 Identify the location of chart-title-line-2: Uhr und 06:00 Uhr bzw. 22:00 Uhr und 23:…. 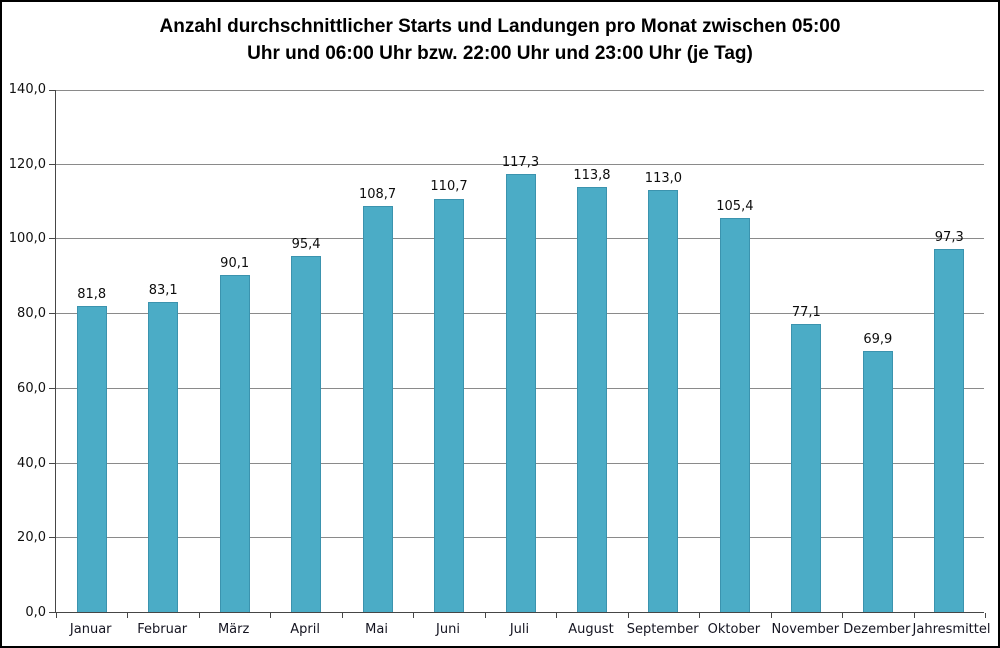
(500, 53).